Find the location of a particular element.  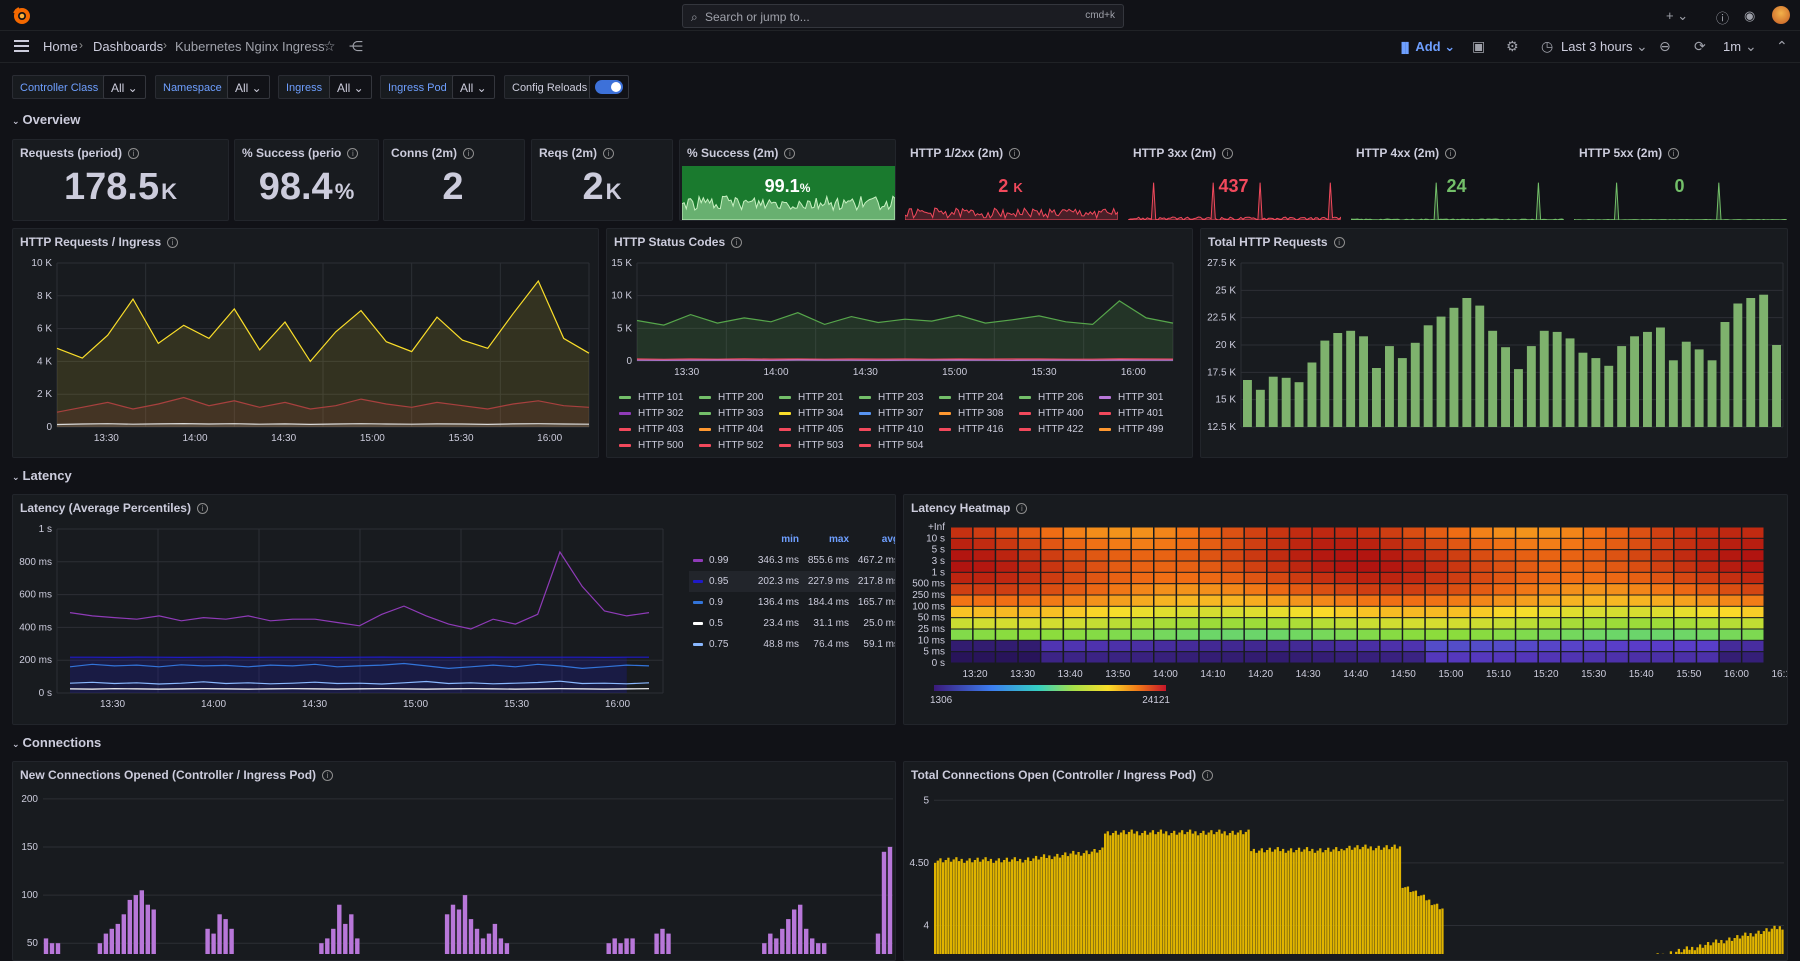

legend-item: HTTP 307 is located at coordinates (899, 414).